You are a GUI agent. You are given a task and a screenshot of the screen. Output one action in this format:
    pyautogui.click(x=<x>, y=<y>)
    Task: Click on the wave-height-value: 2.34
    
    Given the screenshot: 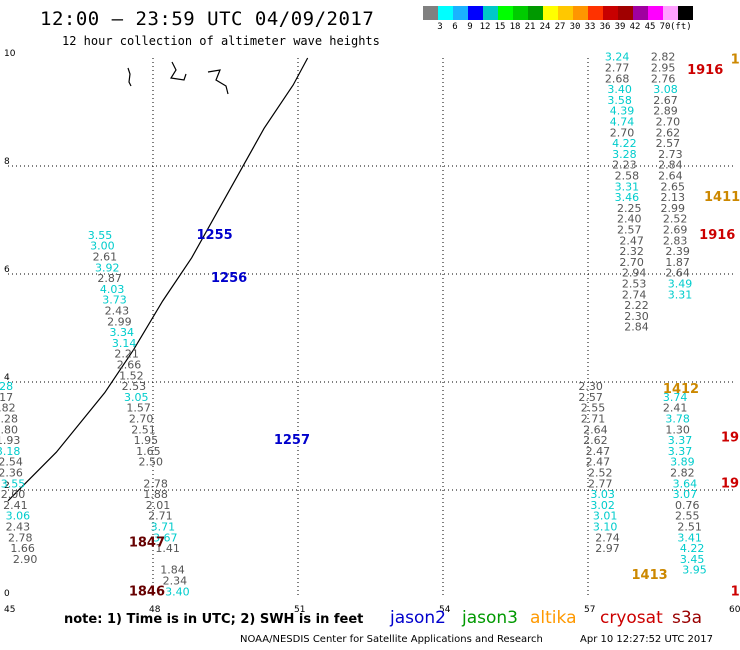 What is the action you would take?
    pyautogui.click(x=175, y=581)
    